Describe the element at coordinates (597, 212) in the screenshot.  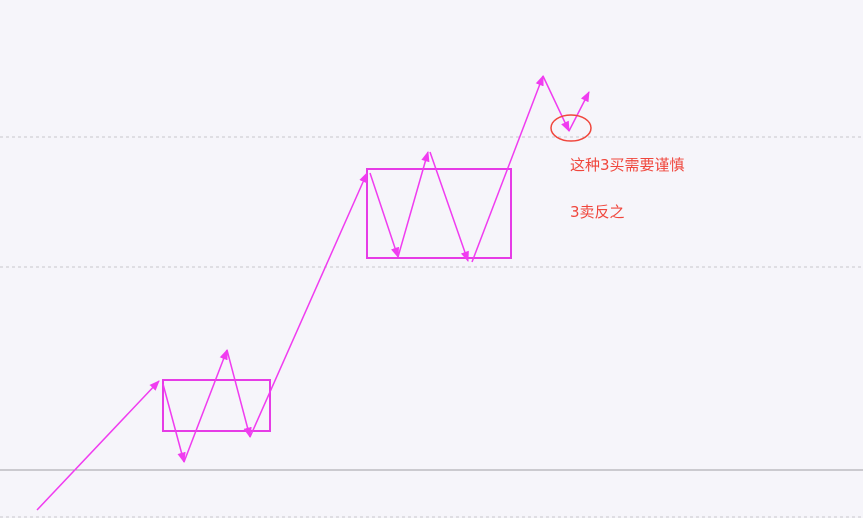
I see `sell-annotation: 3卖反之` at that location.